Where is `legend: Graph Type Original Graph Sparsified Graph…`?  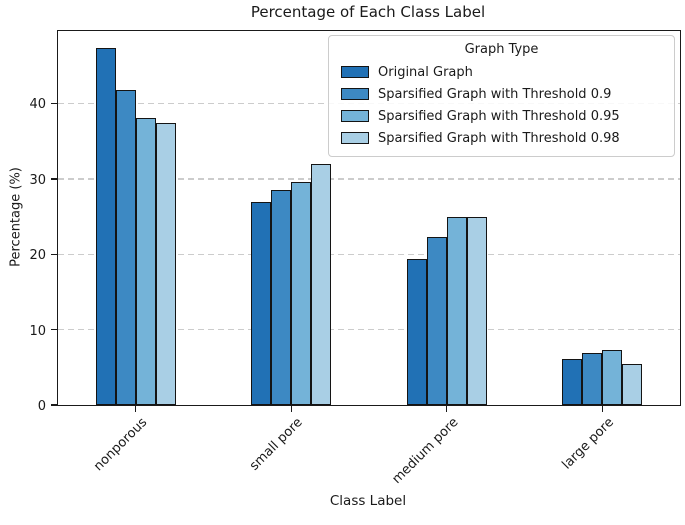 legend: Graph Type Original Graph Sparsified Graph… is located at coordinates (501, 96).